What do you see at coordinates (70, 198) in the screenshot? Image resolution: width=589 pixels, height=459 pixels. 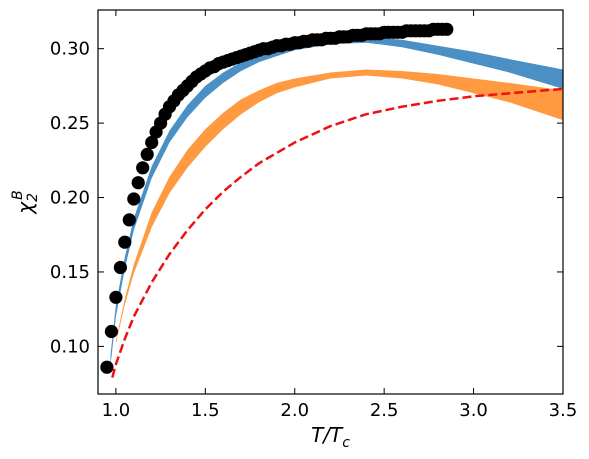 I see `y-tick-label-2: 0.20` at bounding box center [70, 198].